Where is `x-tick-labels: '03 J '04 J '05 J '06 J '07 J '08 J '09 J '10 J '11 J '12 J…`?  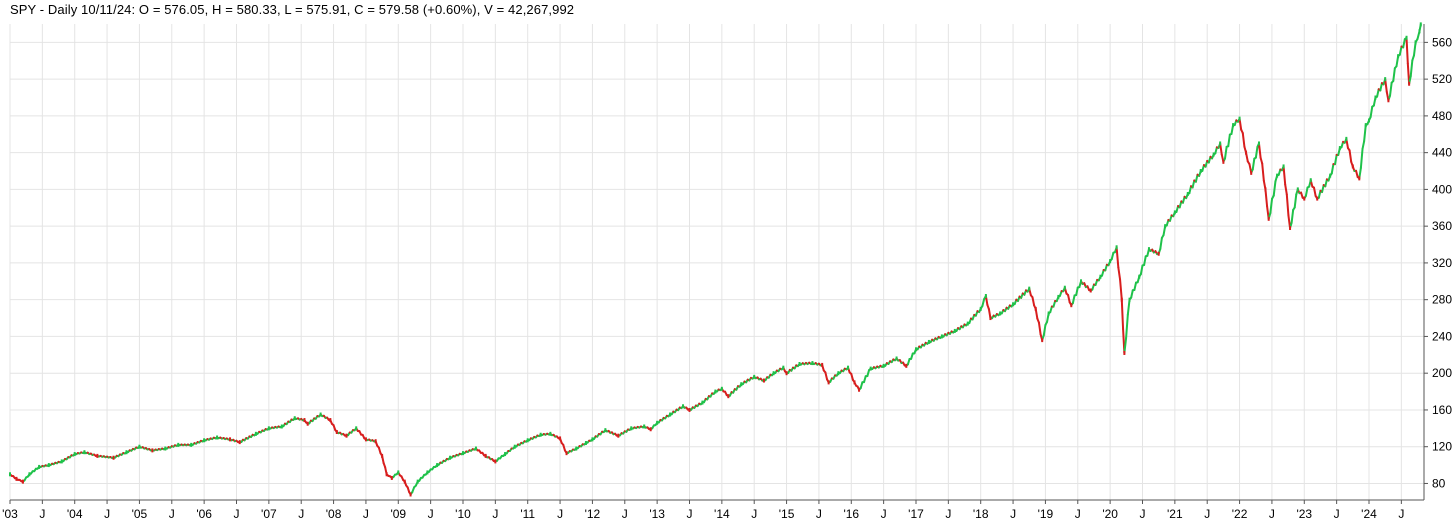
x-tick-labels: '03 J '04 J '05 J '06 J '07 J '08 J '09 J '10 J '11 J '12 J… is located at coordinates (703, 514).